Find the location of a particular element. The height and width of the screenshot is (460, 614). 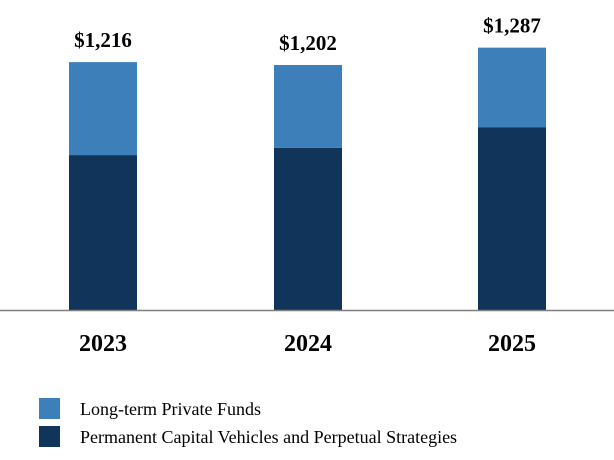

category-label-2023: 2023 is located at coordinates (103, 344).